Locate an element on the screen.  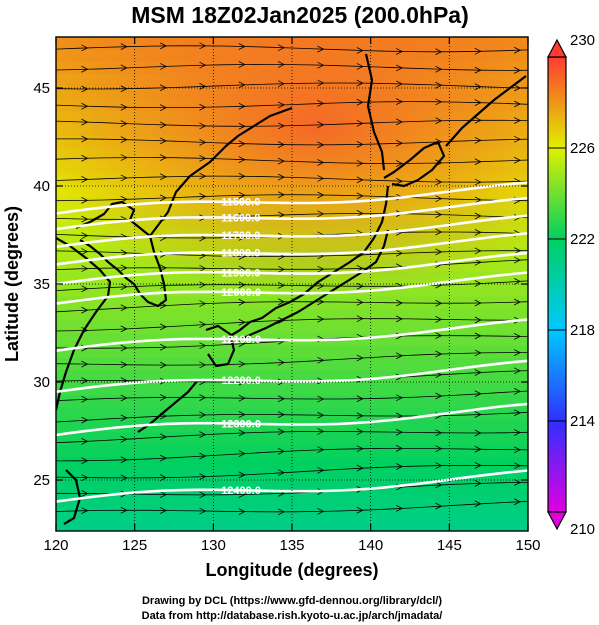
y-tick-label: 45 is located at coordinates (41, 88).